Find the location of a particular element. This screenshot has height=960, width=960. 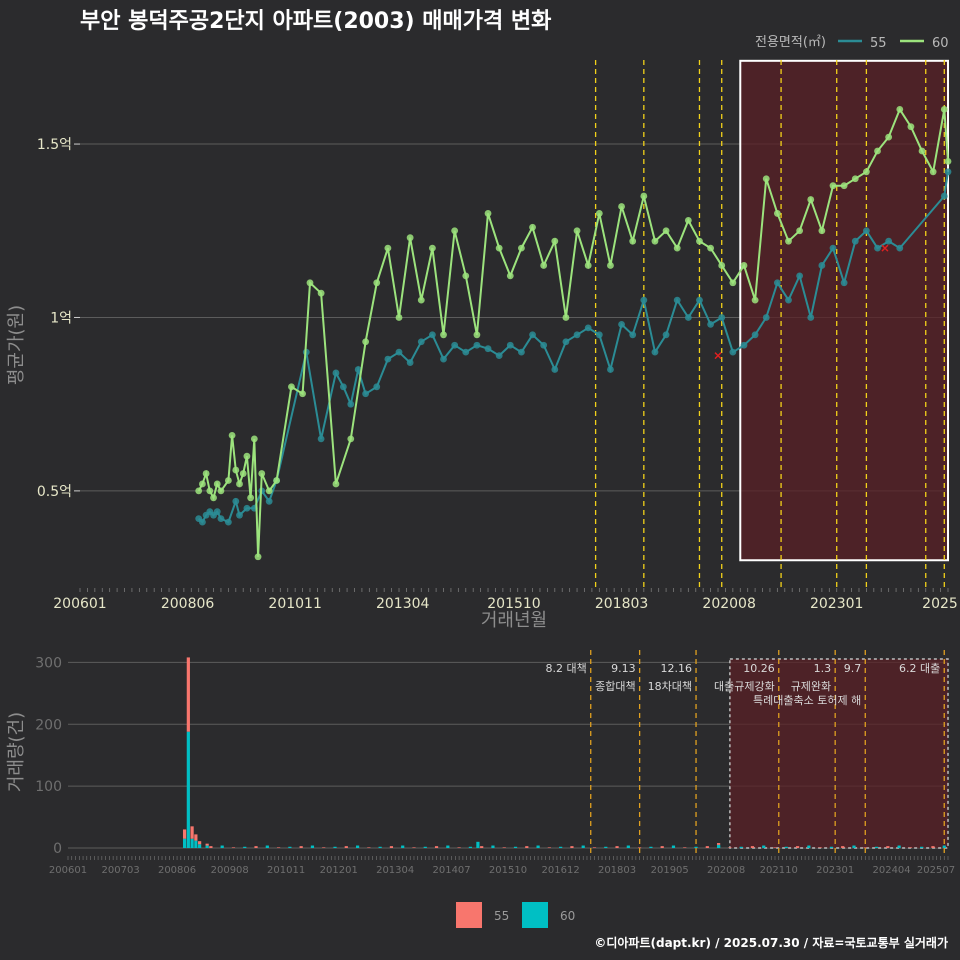

x2-tick-label: 201304 is located at coordinates (395, 870).